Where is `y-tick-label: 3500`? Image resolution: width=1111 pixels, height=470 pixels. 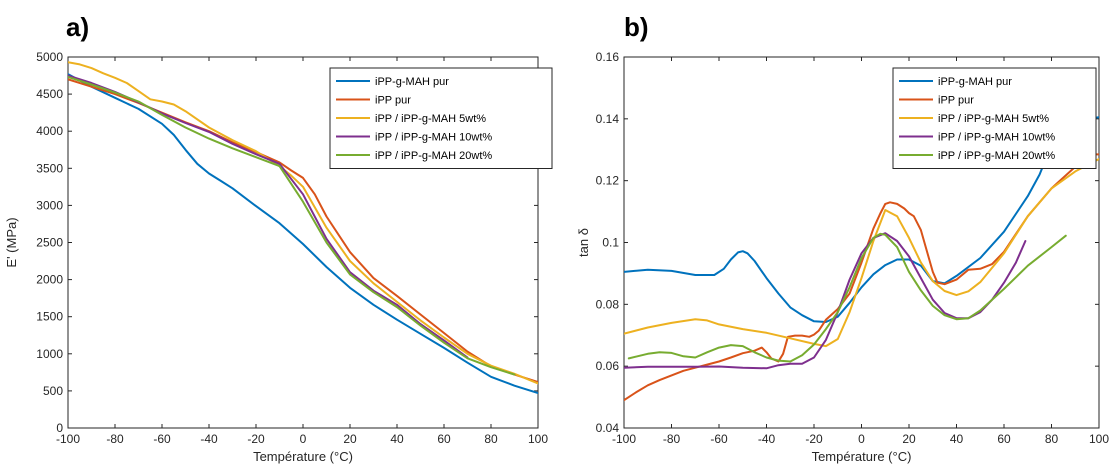 y-tick-label: 3500 is located at coordinates (49, 168).